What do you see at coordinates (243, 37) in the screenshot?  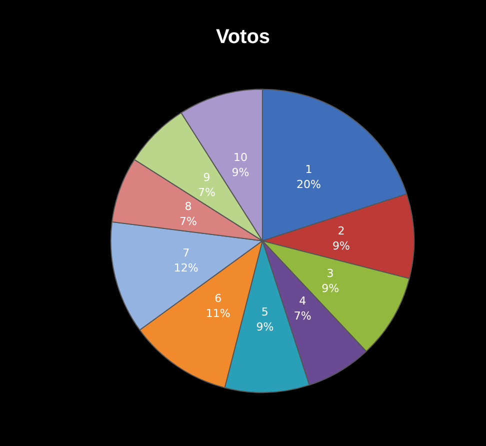 I see `chart-title: Votos` at bounding box center [243, 37].